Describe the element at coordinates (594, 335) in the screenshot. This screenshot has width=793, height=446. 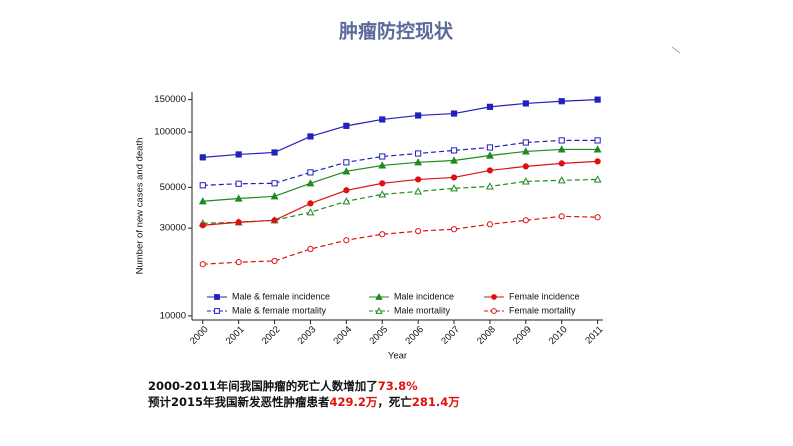
I see `x-tick-label: 2011` at that location.